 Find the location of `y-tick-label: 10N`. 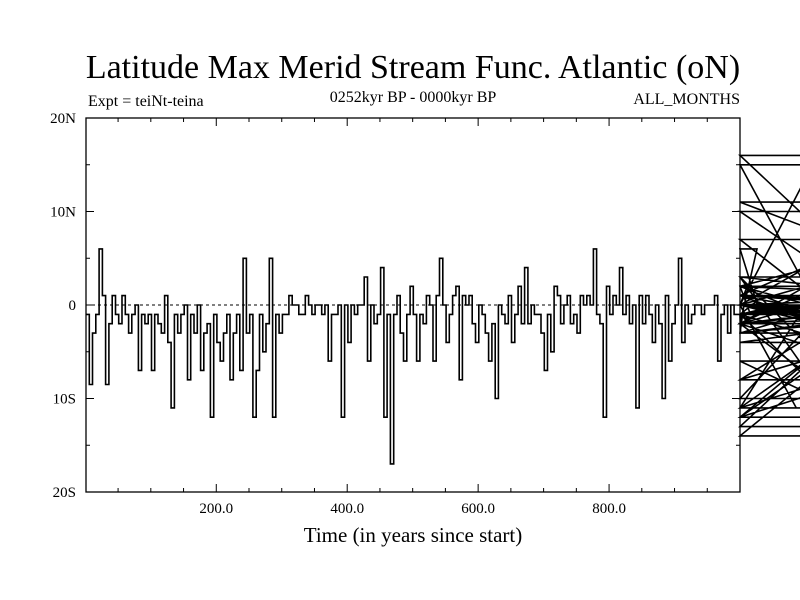

y-tick-label: 10N is located at coordinates (63, 213).